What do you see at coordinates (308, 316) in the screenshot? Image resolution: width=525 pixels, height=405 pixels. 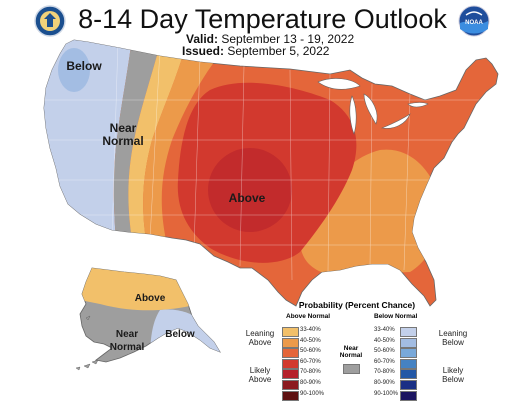 I see `legend-above-header: Above Normal` at bounding box center [308, 316].